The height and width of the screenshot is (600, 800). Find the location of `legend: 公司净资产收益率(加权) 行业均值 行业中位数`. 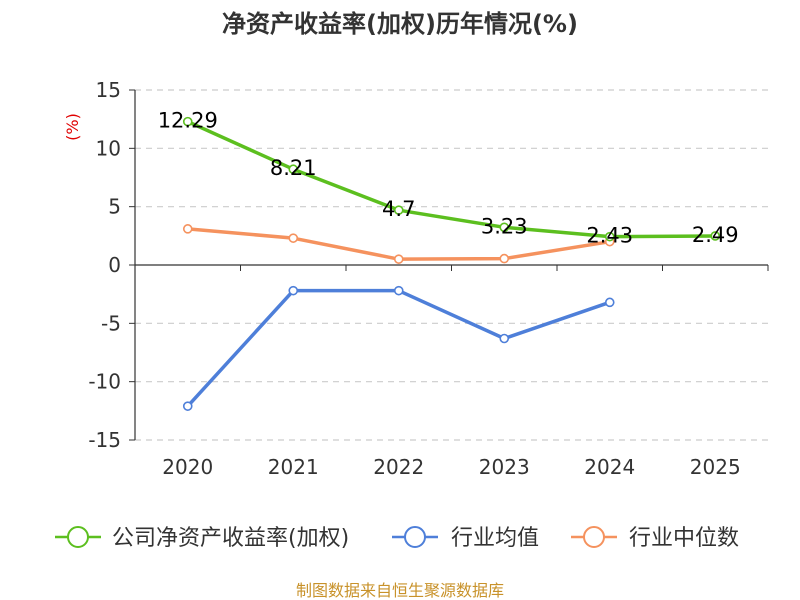

legend: 公司净资产收益率(加权) 行业均值 行业中位数 is located at coordinates (397, 538).